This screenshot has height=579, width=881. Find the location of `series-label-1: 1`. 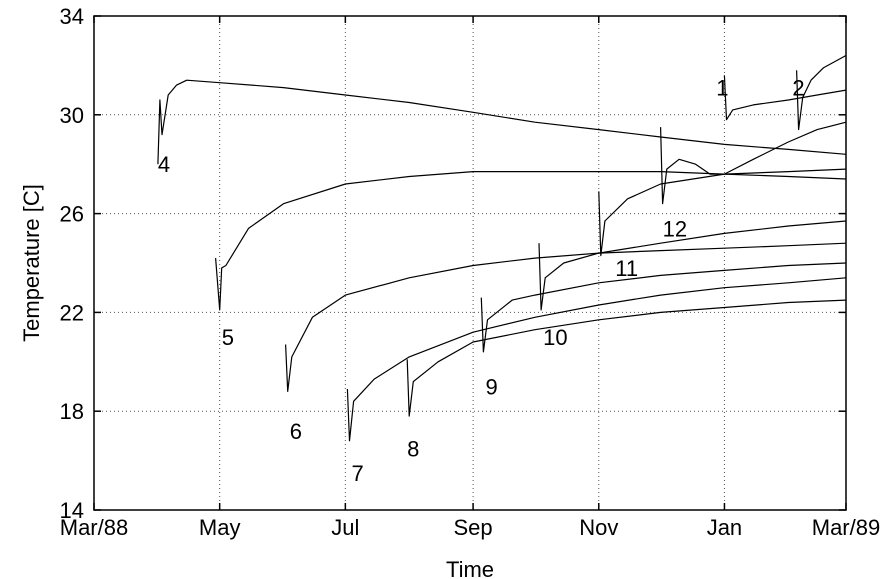

series-label-1: 1 is located at coordinates (722, 88).